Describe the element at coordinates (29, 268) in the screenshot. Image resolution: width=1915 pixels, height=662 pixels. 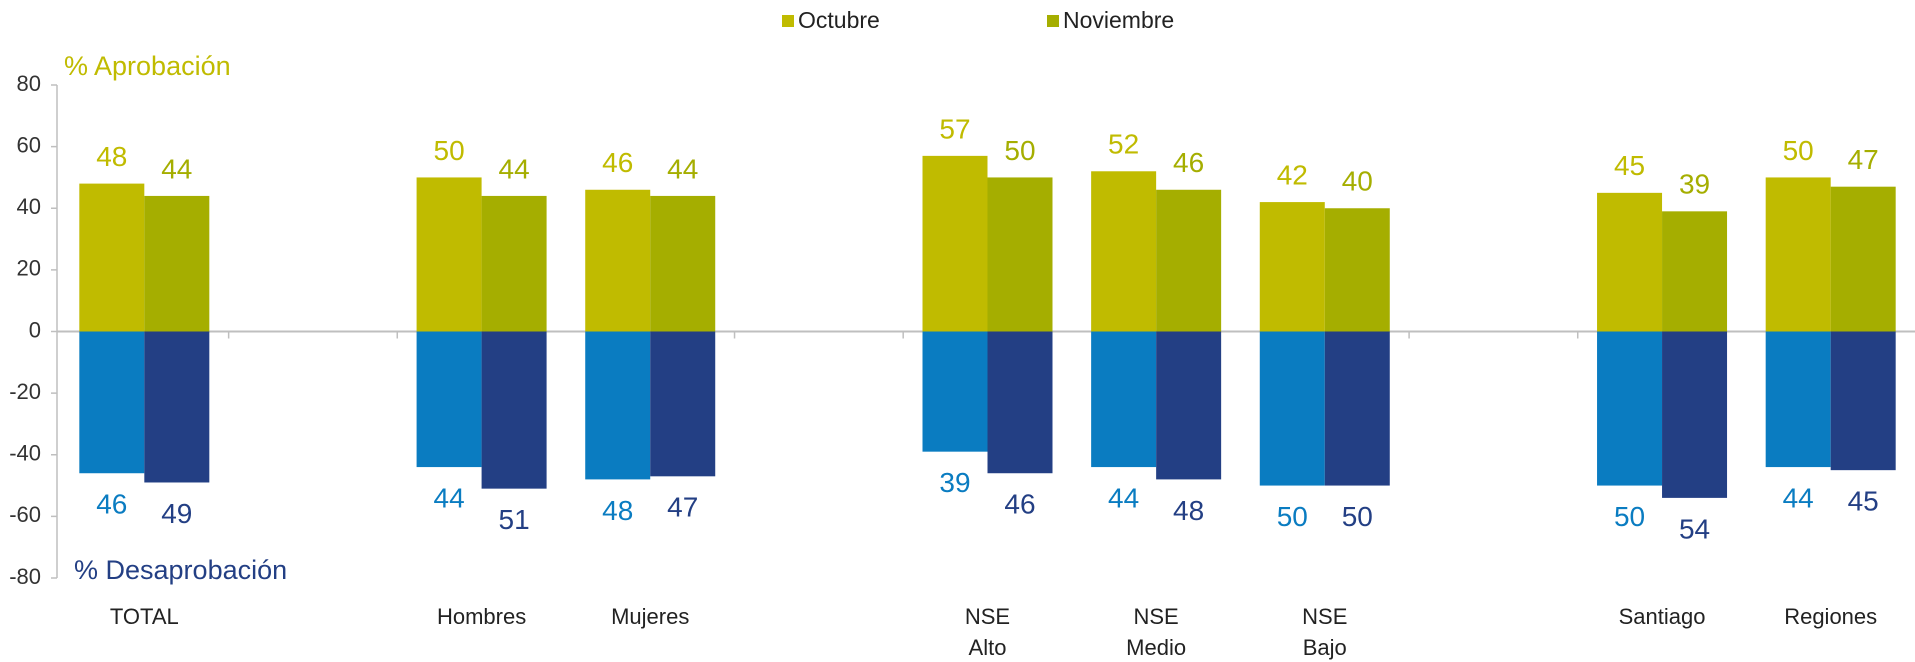
I see `y-tick-label: 20` at that location.